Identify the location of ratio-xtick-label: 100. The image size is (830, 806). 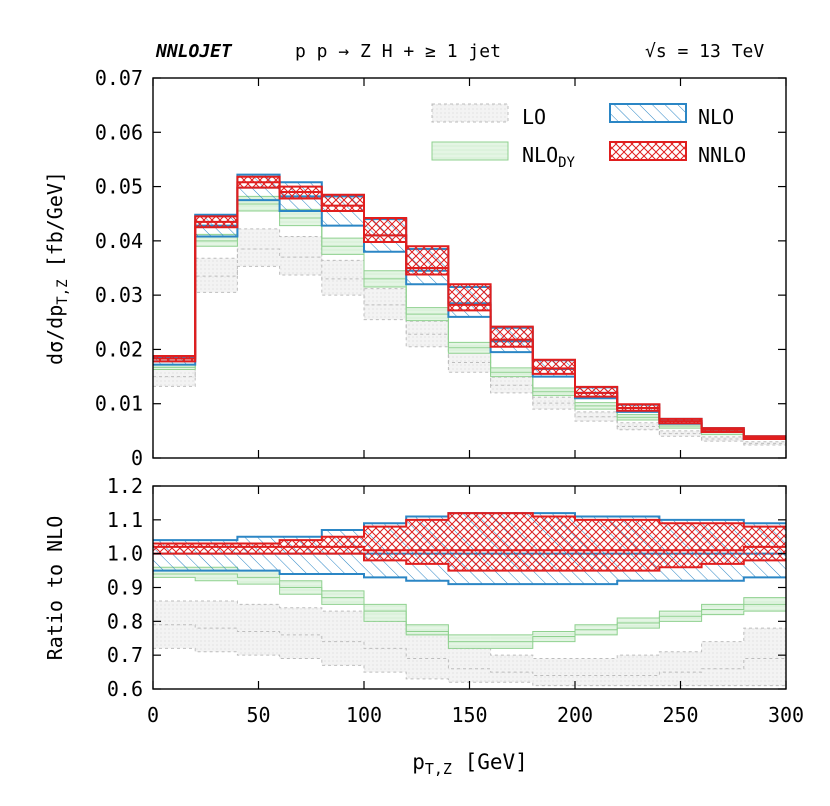
(364, 715).